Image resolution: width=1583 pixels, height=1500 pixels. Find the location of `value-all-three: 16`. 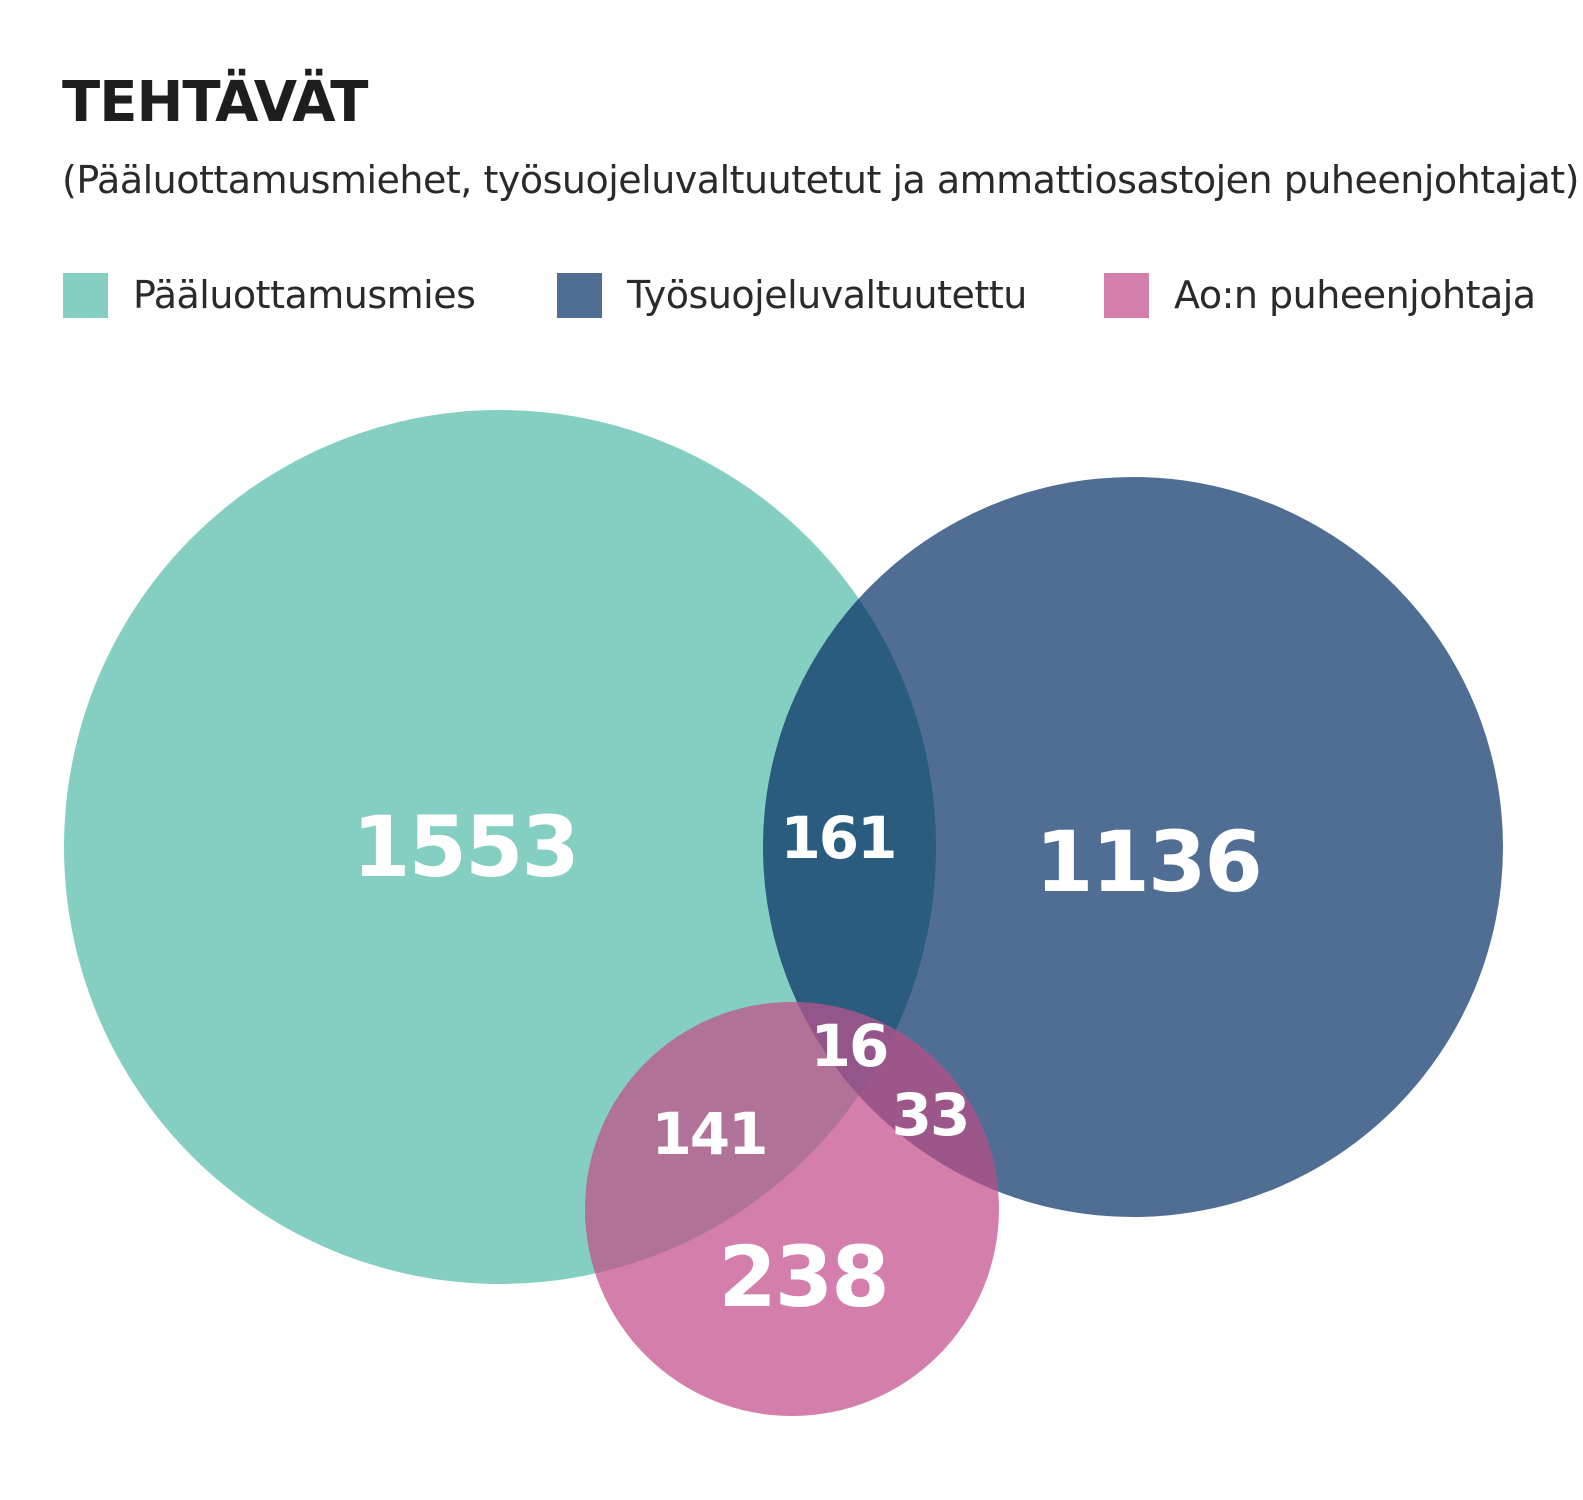

value-all-three: 16 is located at coordinates (849, 1046).